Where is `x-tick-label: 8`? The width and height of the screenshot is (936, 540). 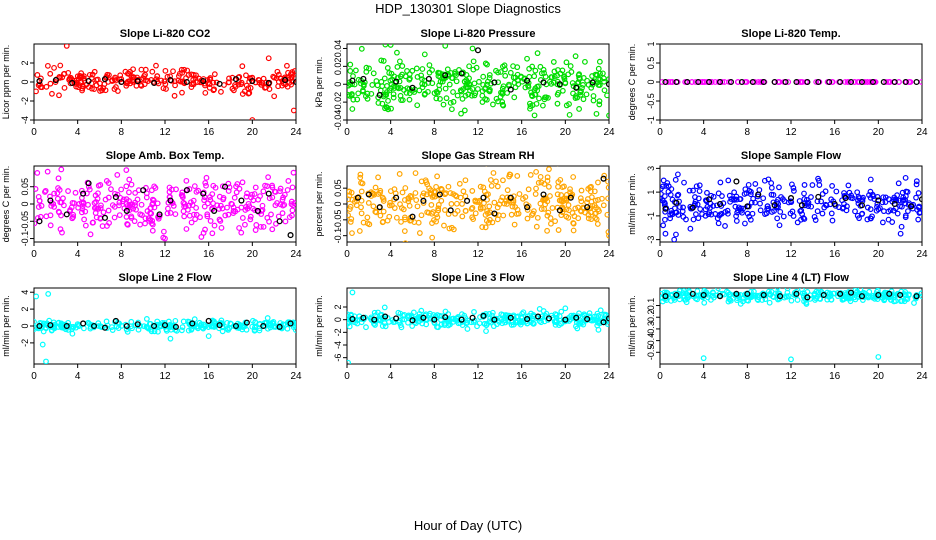 x-tick-label: 8 is located at coordinates (122, 376).